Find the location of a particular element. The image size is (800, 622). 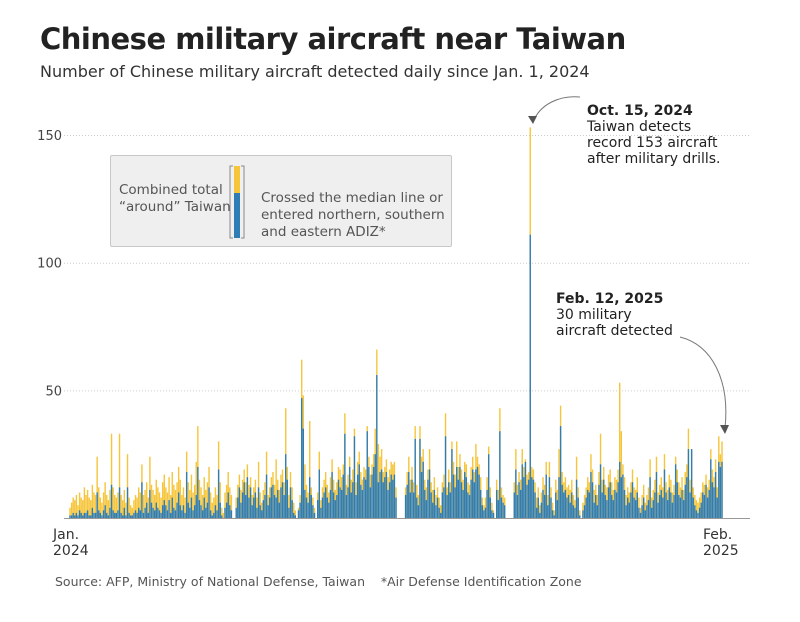

feb-annotation-date: Feb. 12, 2025 is located at coordinates (610, 299).